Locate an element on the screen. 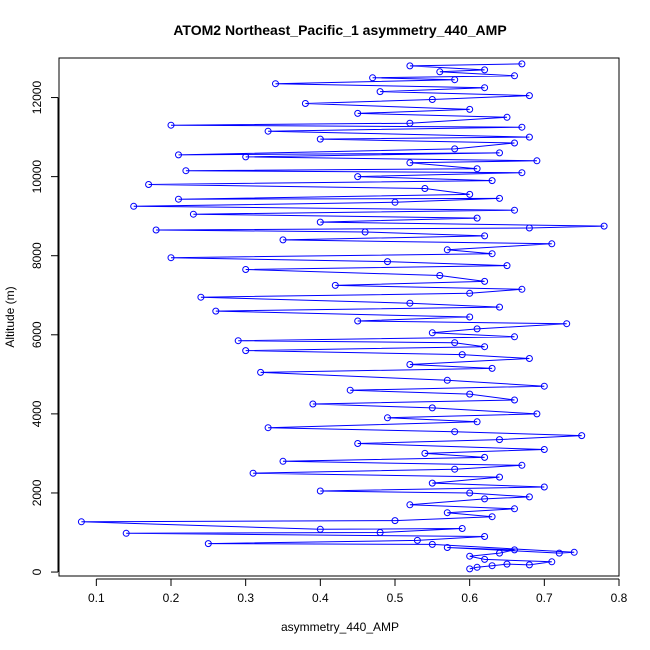  y-tick-label: 10000 is located at coordinates (37, 177).